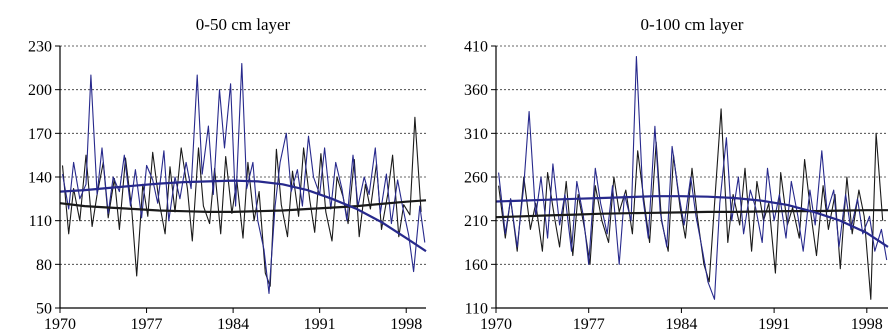 Image resolution: width=890 pixels, height=336 pixels. What do you see at coordinates (243, 24) in the screenshot?
I see `chart-title: 0-50 cm layer` at bounding box center [243, 24].